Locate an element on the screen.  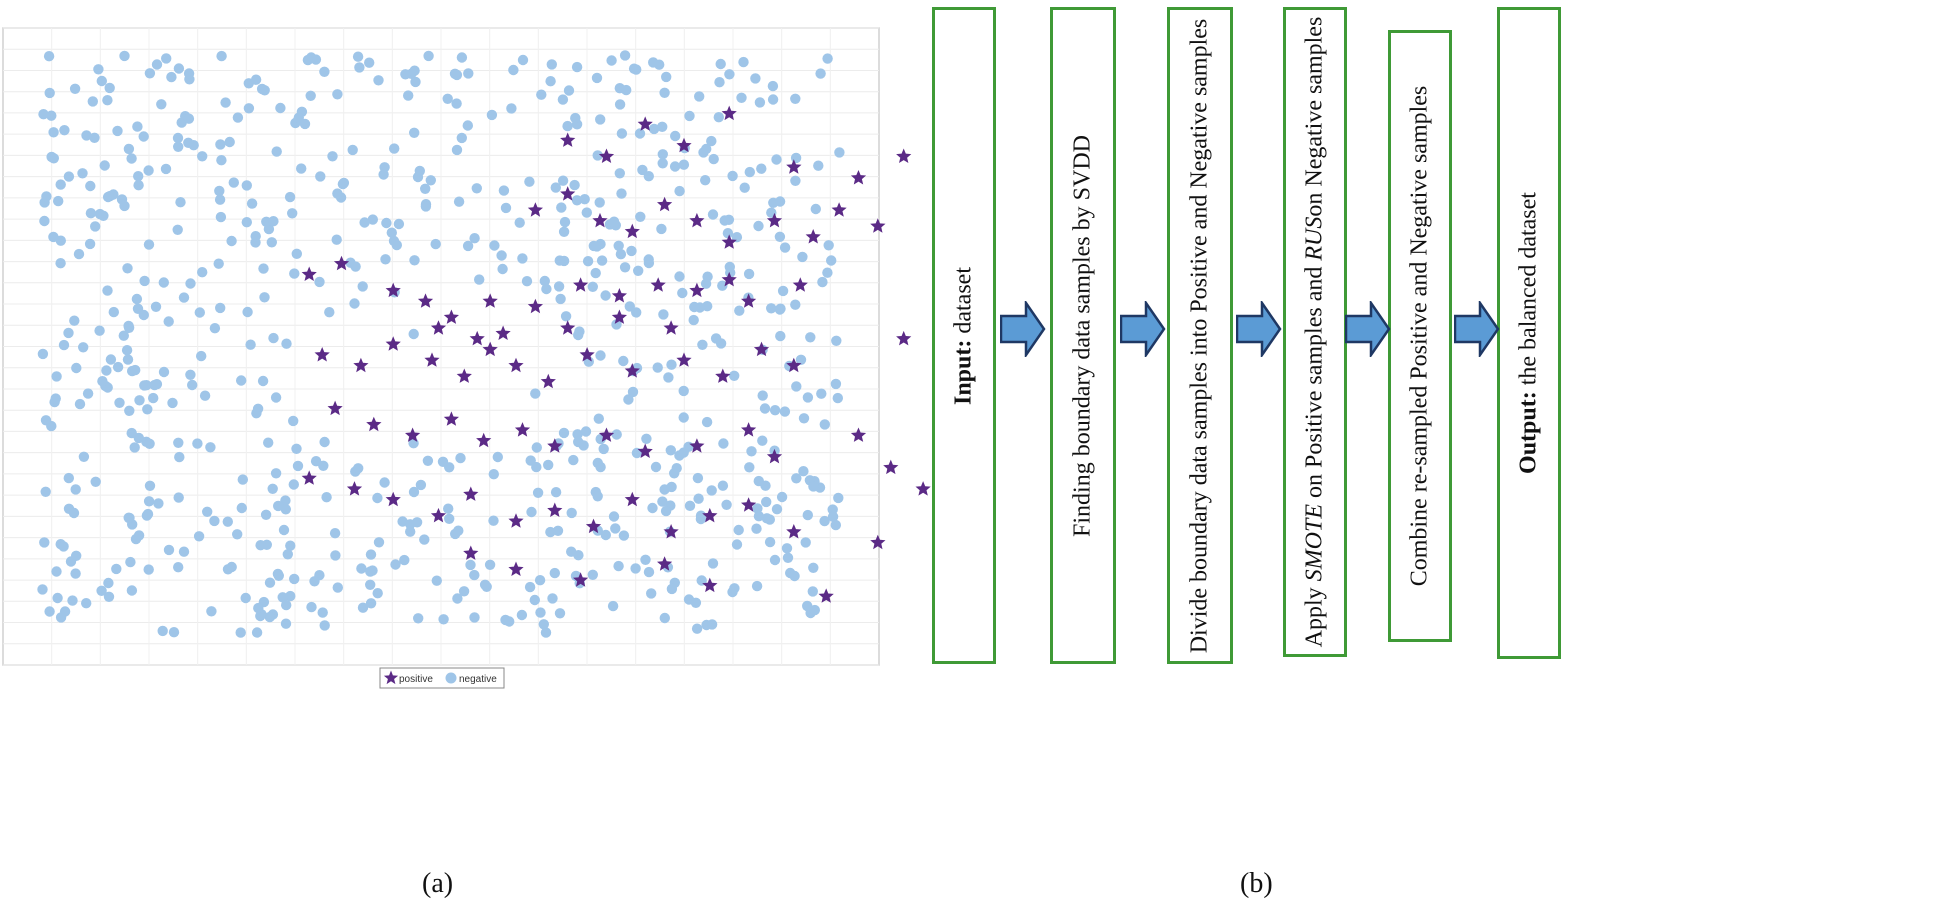
caption-a: (a) is located at coordinates (438, 883).